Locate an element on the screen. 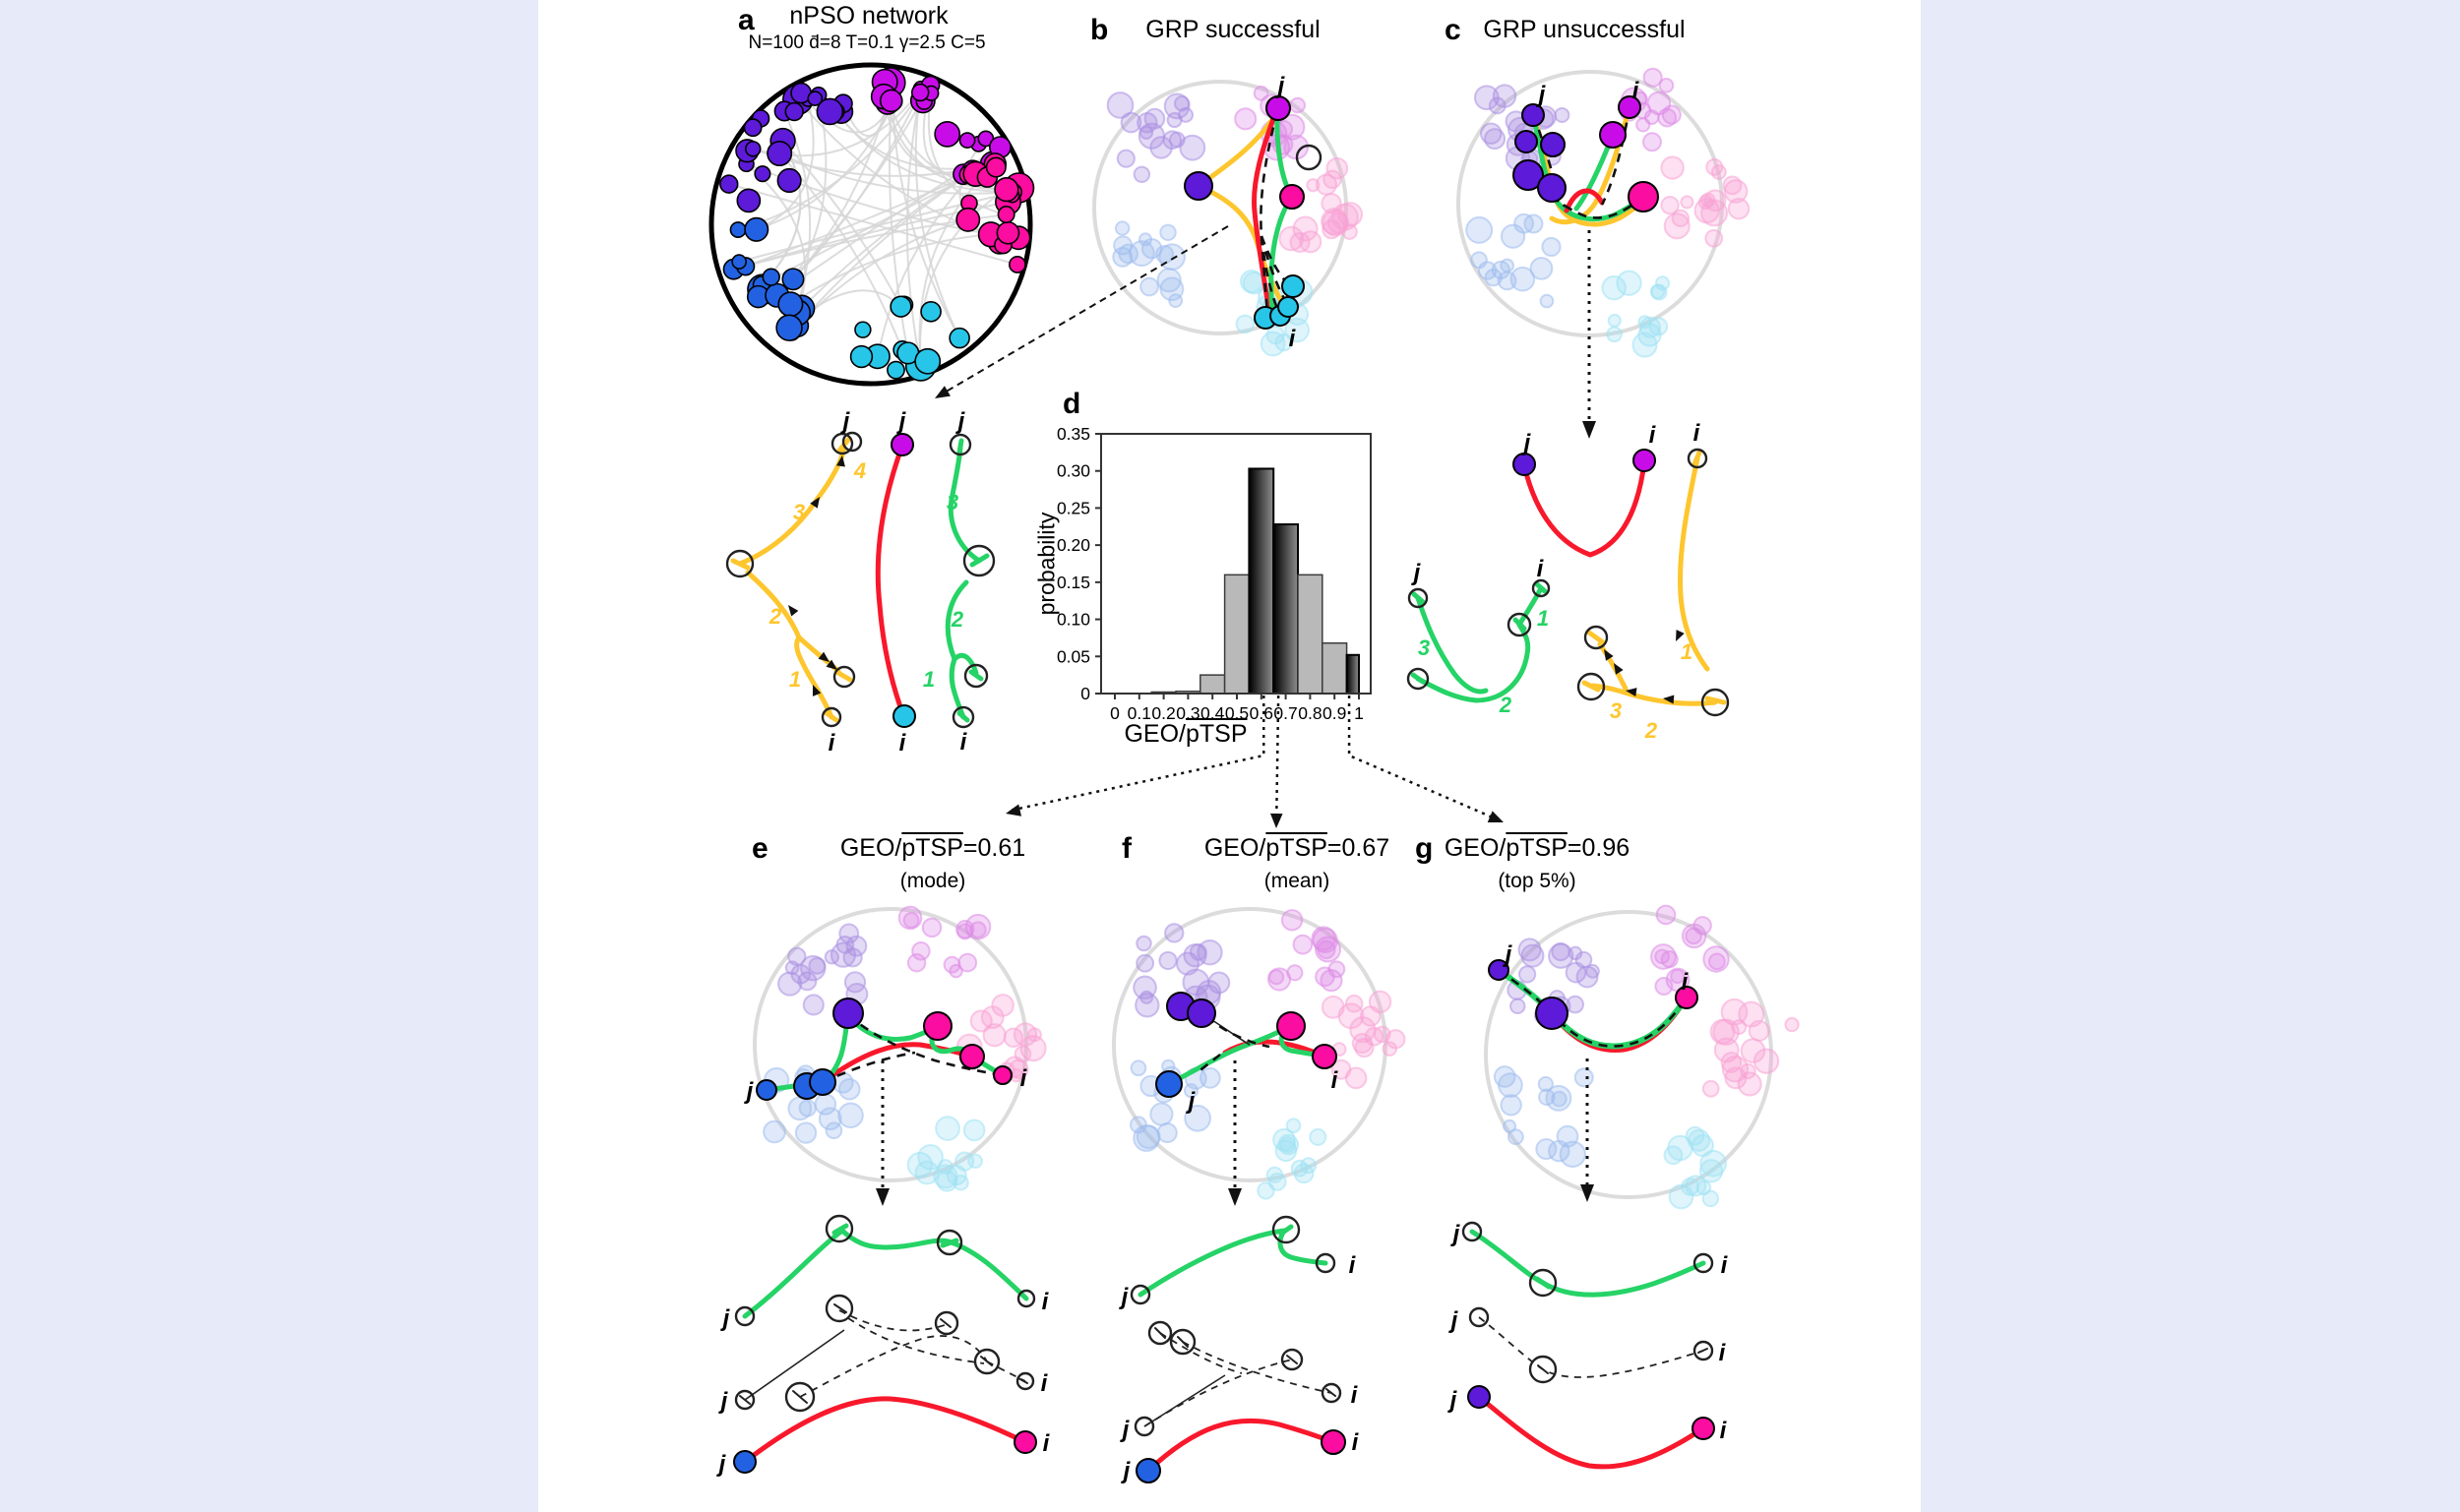  grp-path-green is located at coordinates (1230, 1055).